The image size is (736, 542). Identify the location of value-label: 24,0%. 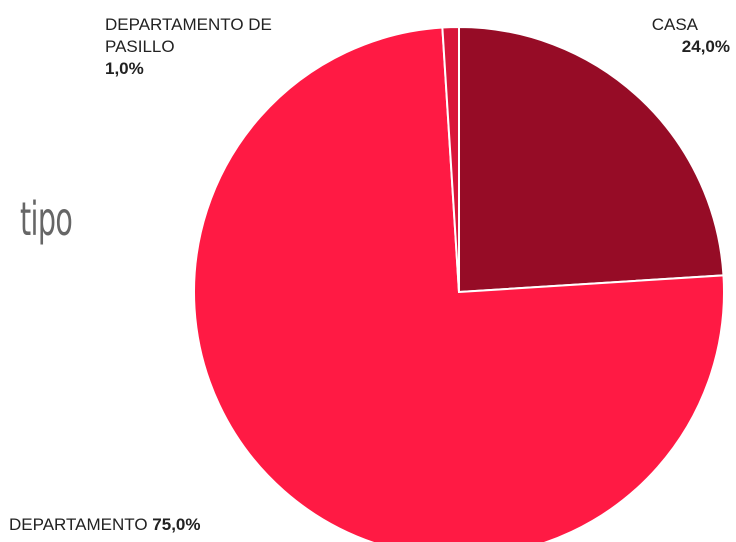
(705, 46).